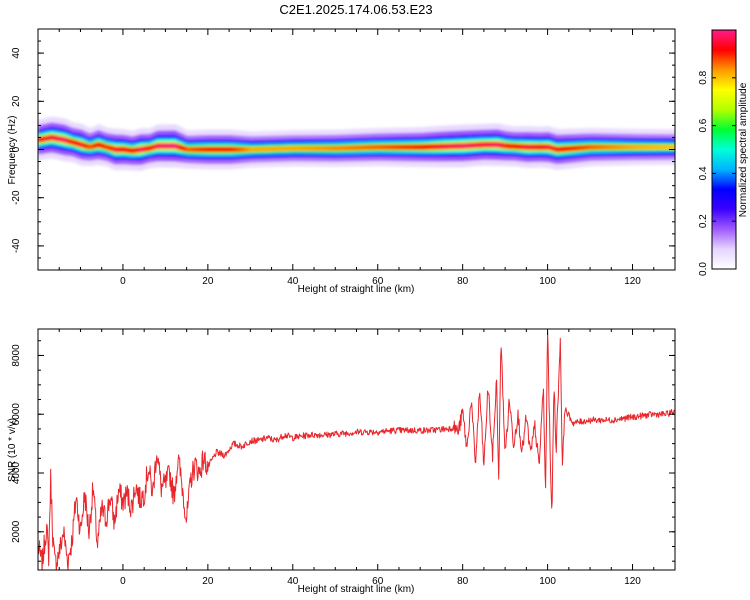  What do you see at coordinates (16, 101) in the screenshot?
I see `y-tick-label: 20` at bounding box center [16, 101].